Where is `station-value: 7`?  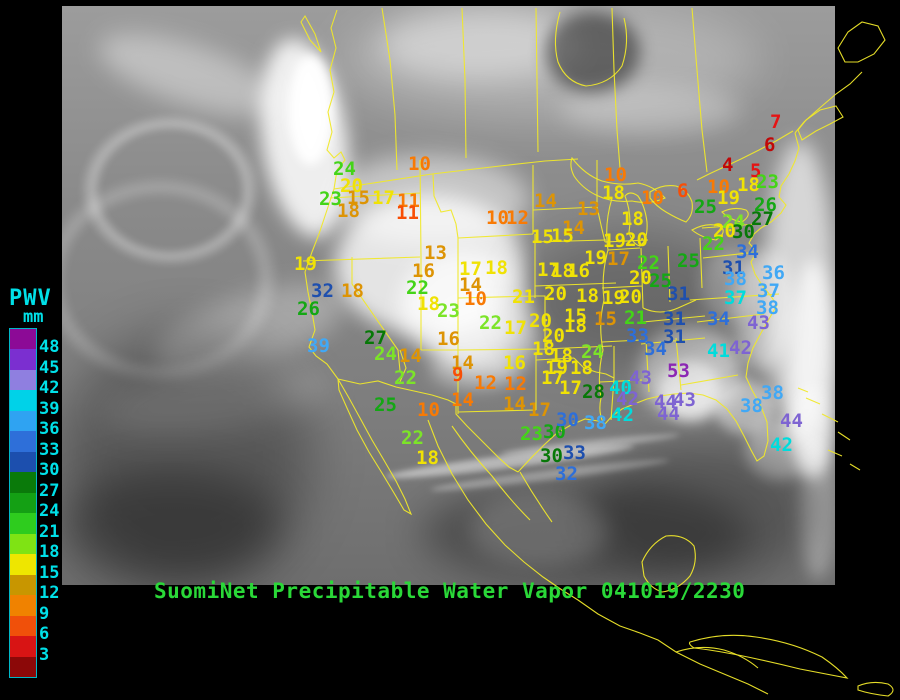
station-value: 7 is located at coordinates (776, 122).